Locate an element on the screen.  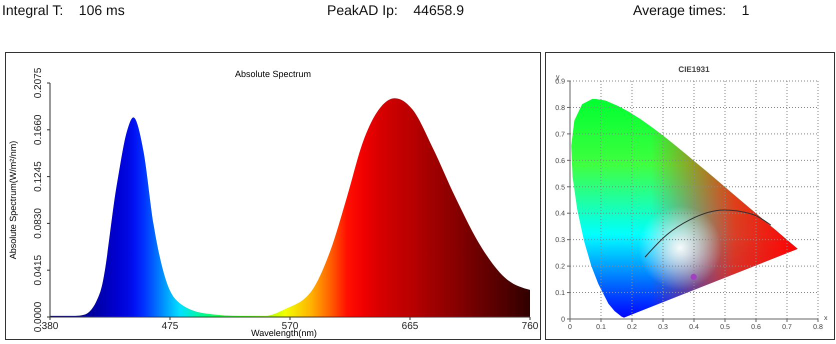
y-tick-label: 0.1660 is located at coordinates (38, 130).